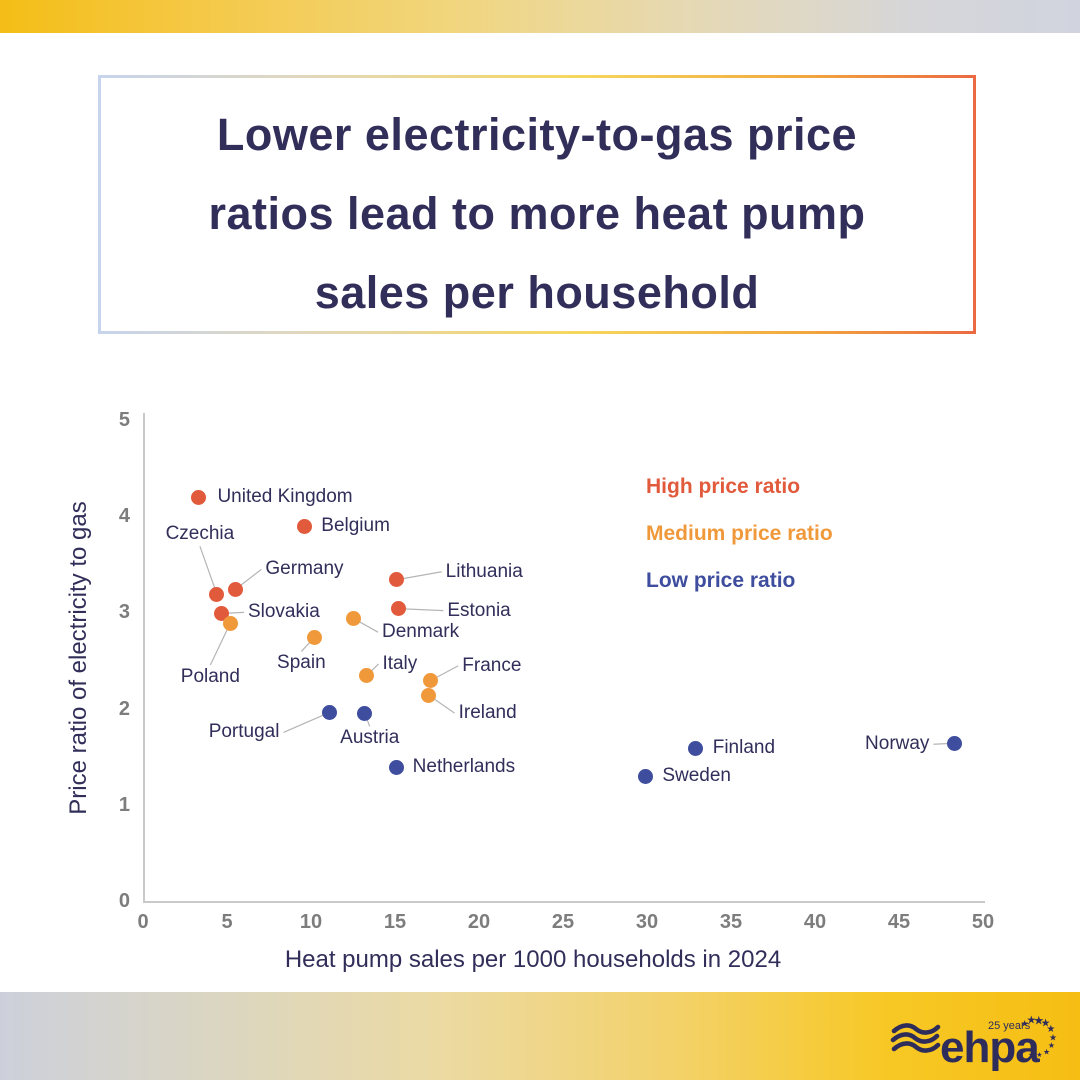 Image resolution: width=1080 pixels, height=1080 pixels. I want to click on x-tick-0: 0, so click(143, 922).